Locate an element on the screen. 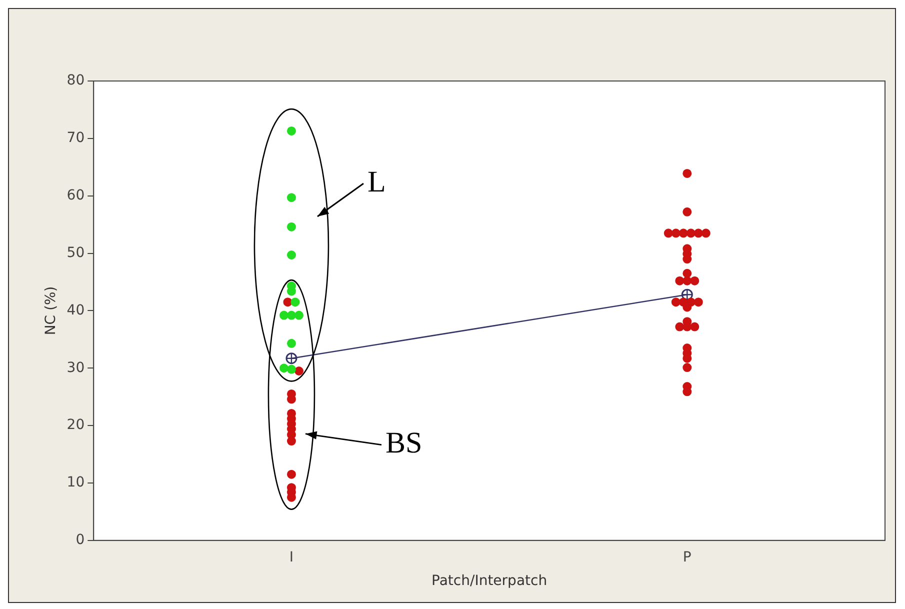 Image resolution: width=905 pixels, height=609 pixels. y-tick-label: 60 is located at coordinates (75, 195).